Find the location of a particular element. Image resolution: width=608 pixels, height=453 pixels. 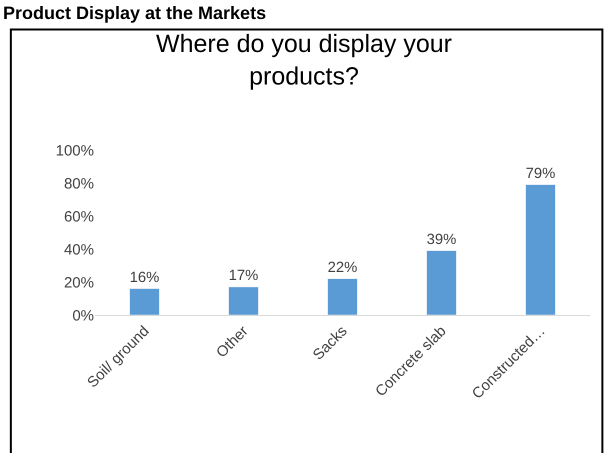

data-label: 22% is located at coordinates (343, 268).